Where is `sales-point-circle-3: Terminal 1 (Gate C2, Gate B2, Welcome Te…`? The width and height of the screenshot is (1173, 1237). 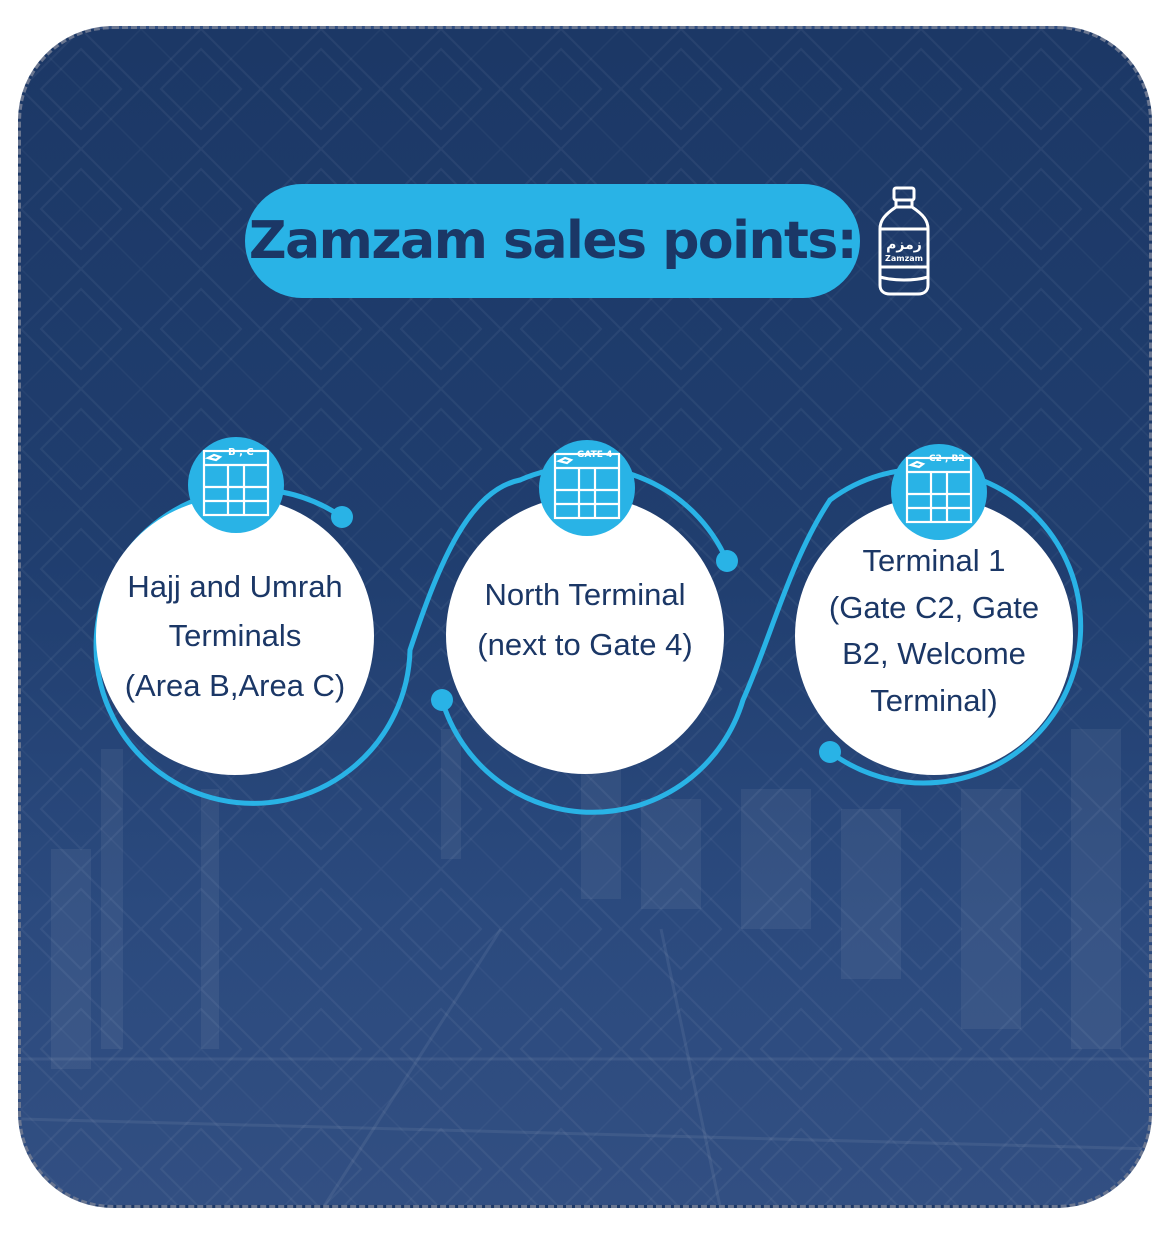
sales-point-circle-3: Terminal 1 (Gate C2, Gate B2, Welcome Te… is located at coordinates (934, 636).